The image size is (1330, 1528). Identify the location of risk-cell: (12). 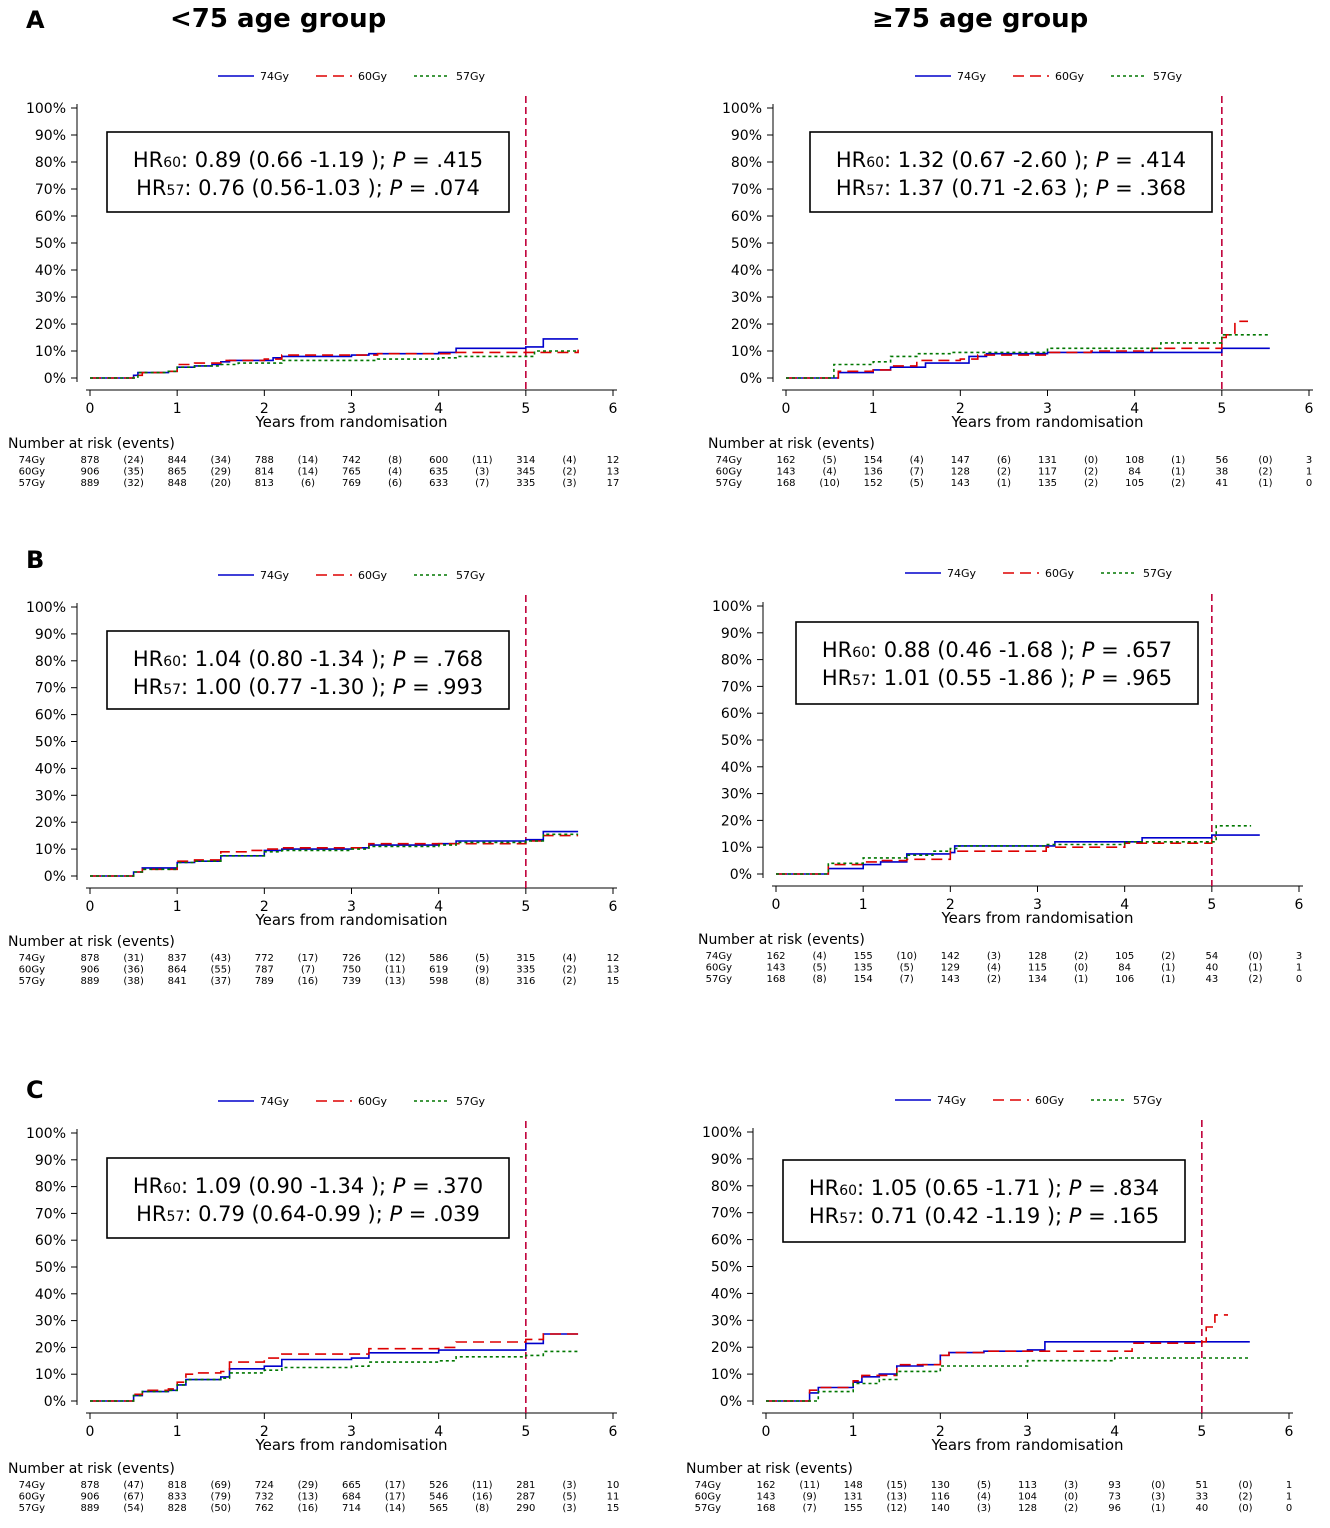
(896, 1508).